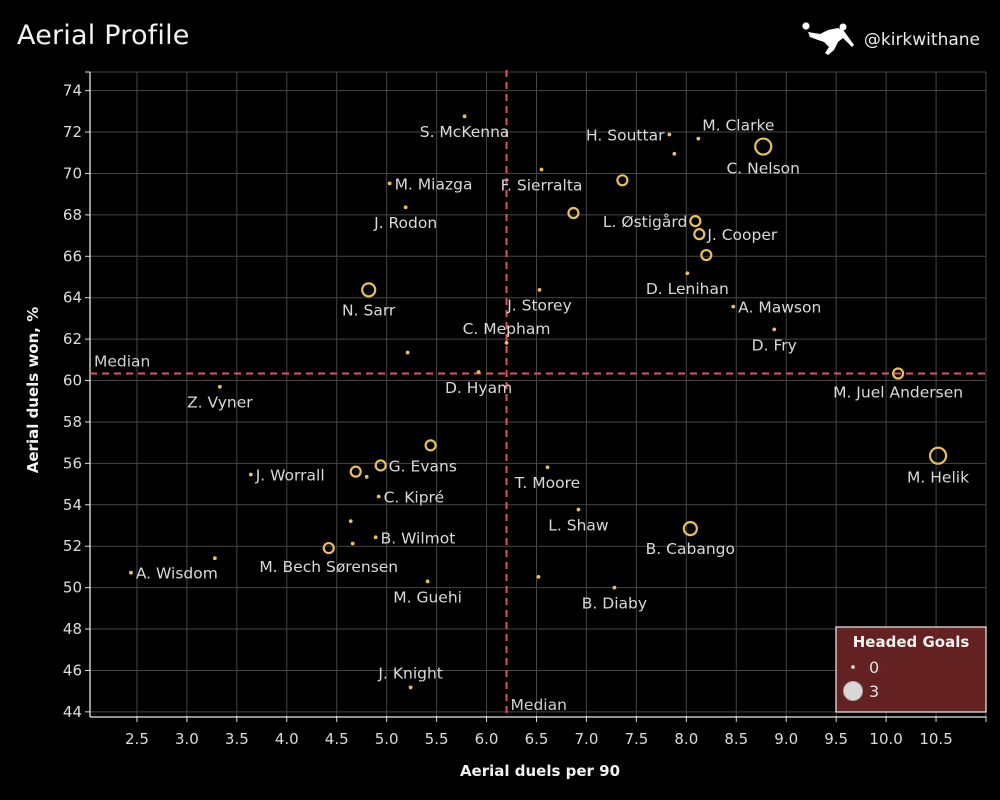  Describe the element at coordinates (72, 381) in the screenshot. I see `y-tick-label: 60` at that location.